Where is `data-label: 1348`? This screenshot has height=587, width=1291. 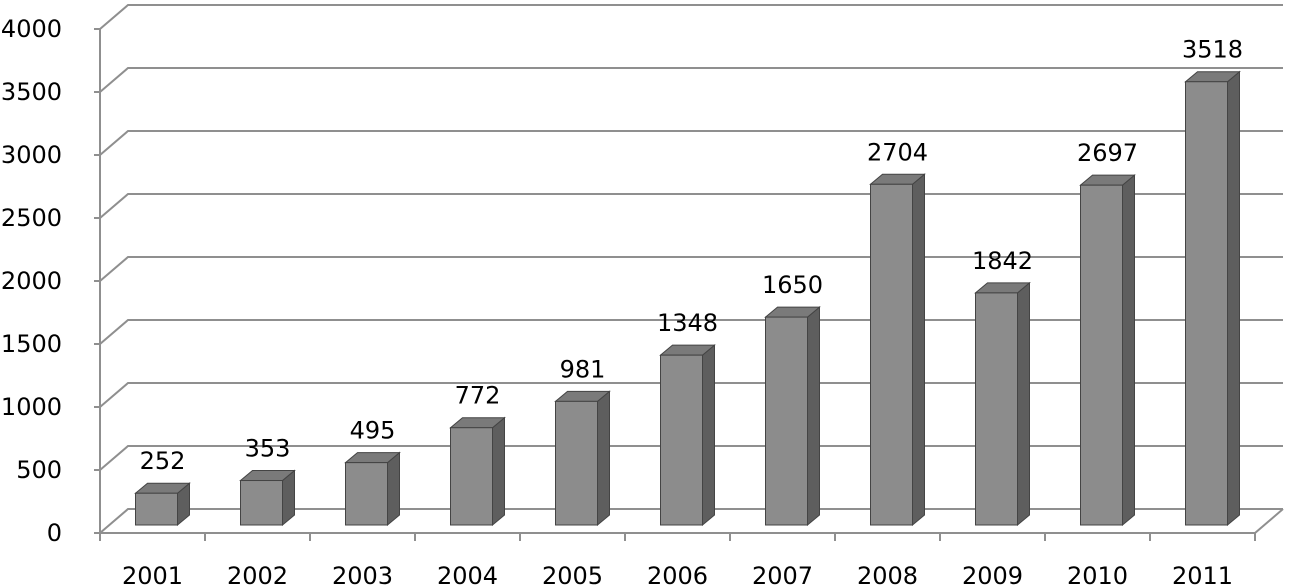 data-label: 1348 is located at coordinates (687, 323).